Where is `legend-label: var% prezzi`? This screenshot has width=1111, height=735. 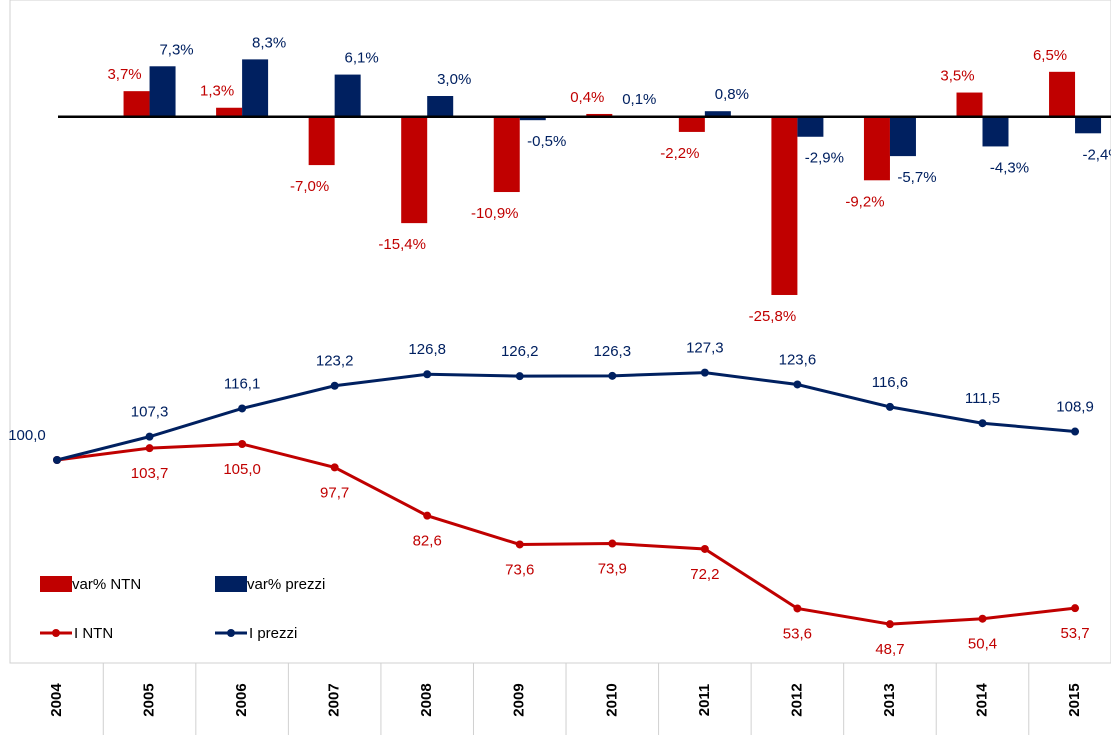 legend-label: var% prezzi is located at coordinates (286, 584).